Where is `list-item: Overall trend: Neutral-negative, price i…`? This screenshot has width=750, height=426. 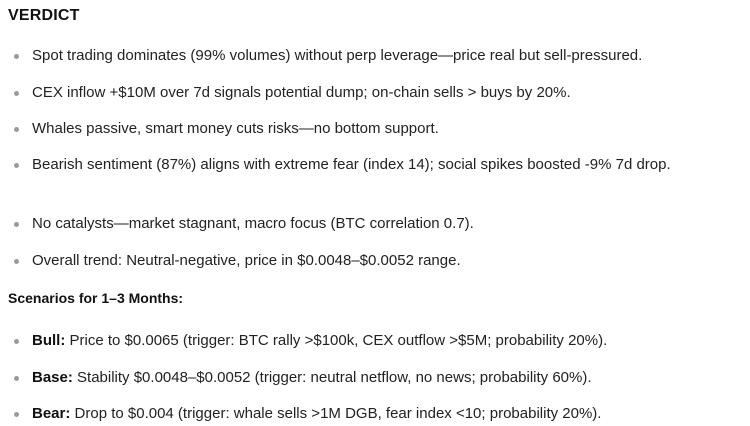 list-item: Overall trend: Neutral-negative, price i… is located at coordinates (378, 261).